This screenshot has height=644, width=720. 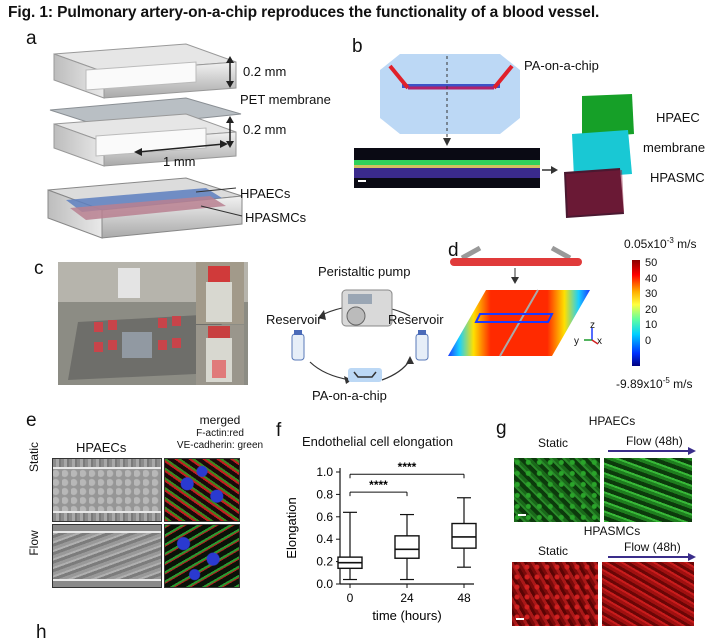 What do you see at coordinates (324, 517) in the screenshot?
I see `y-tick-label: 0.6` at bounding box center [324, 517].